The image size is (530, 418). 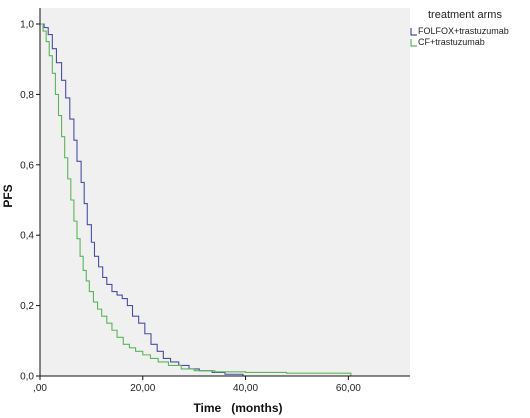 What do you see at coordinates (142, 388) in the screenshot?
I see `x-tick-label: 20,00` at bounding box center [142, 388].